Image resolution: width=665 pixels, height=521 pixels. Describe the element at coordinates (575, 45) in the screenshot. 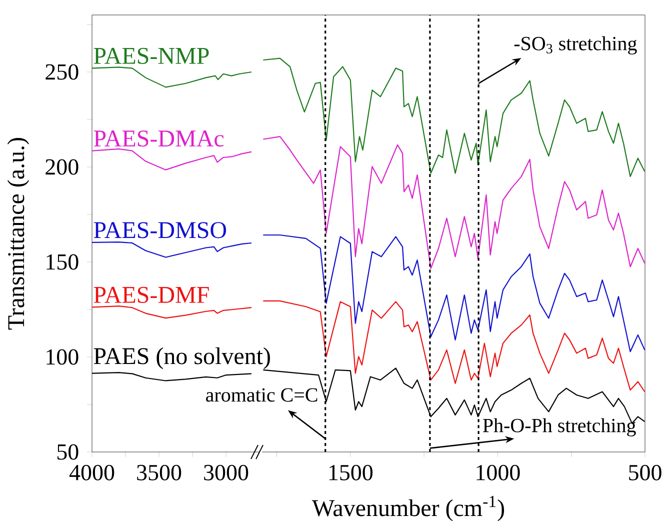

I see `annotation: -SO$_{3}$ stretching` at that location.